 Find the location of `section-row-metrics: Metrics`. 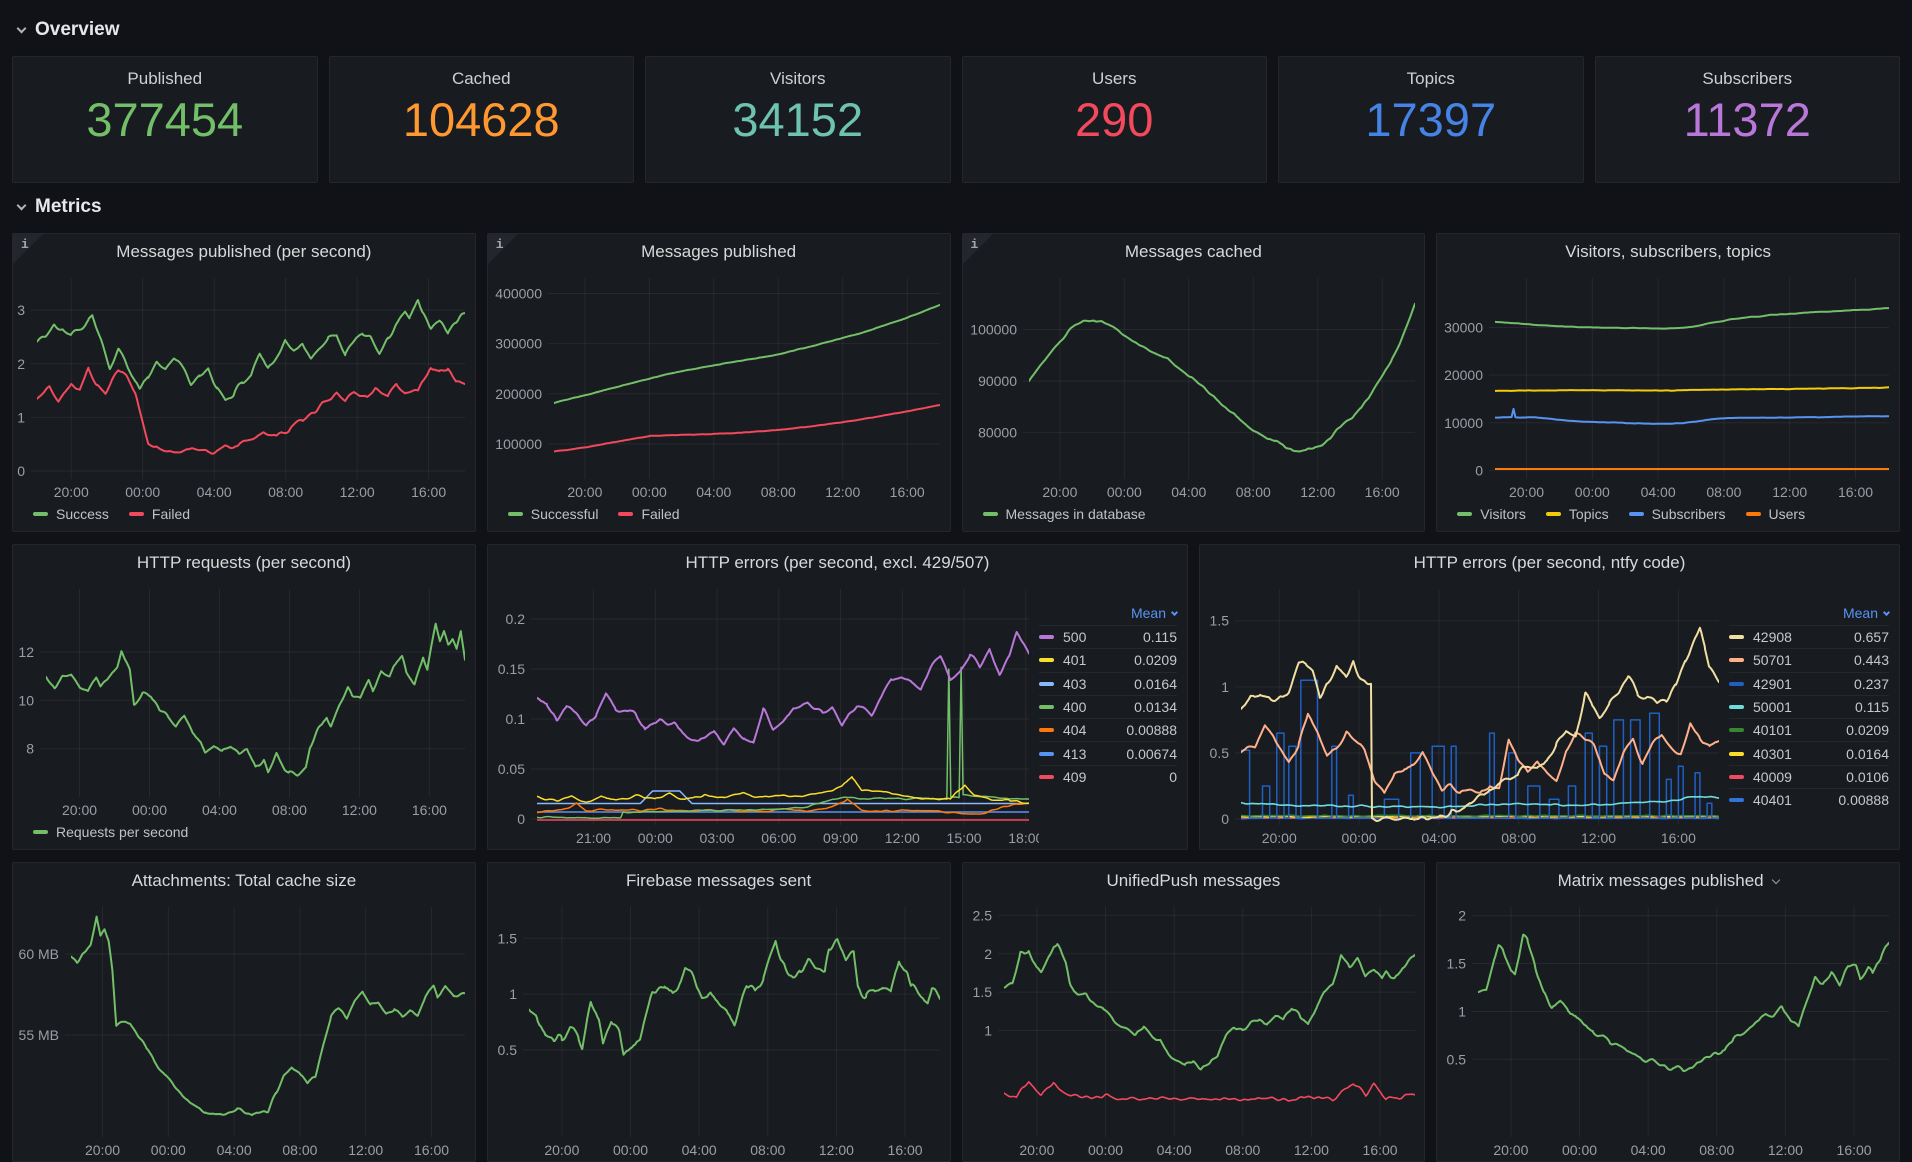

section-row-metrics: Metrics is located at coordinates (958, 207).